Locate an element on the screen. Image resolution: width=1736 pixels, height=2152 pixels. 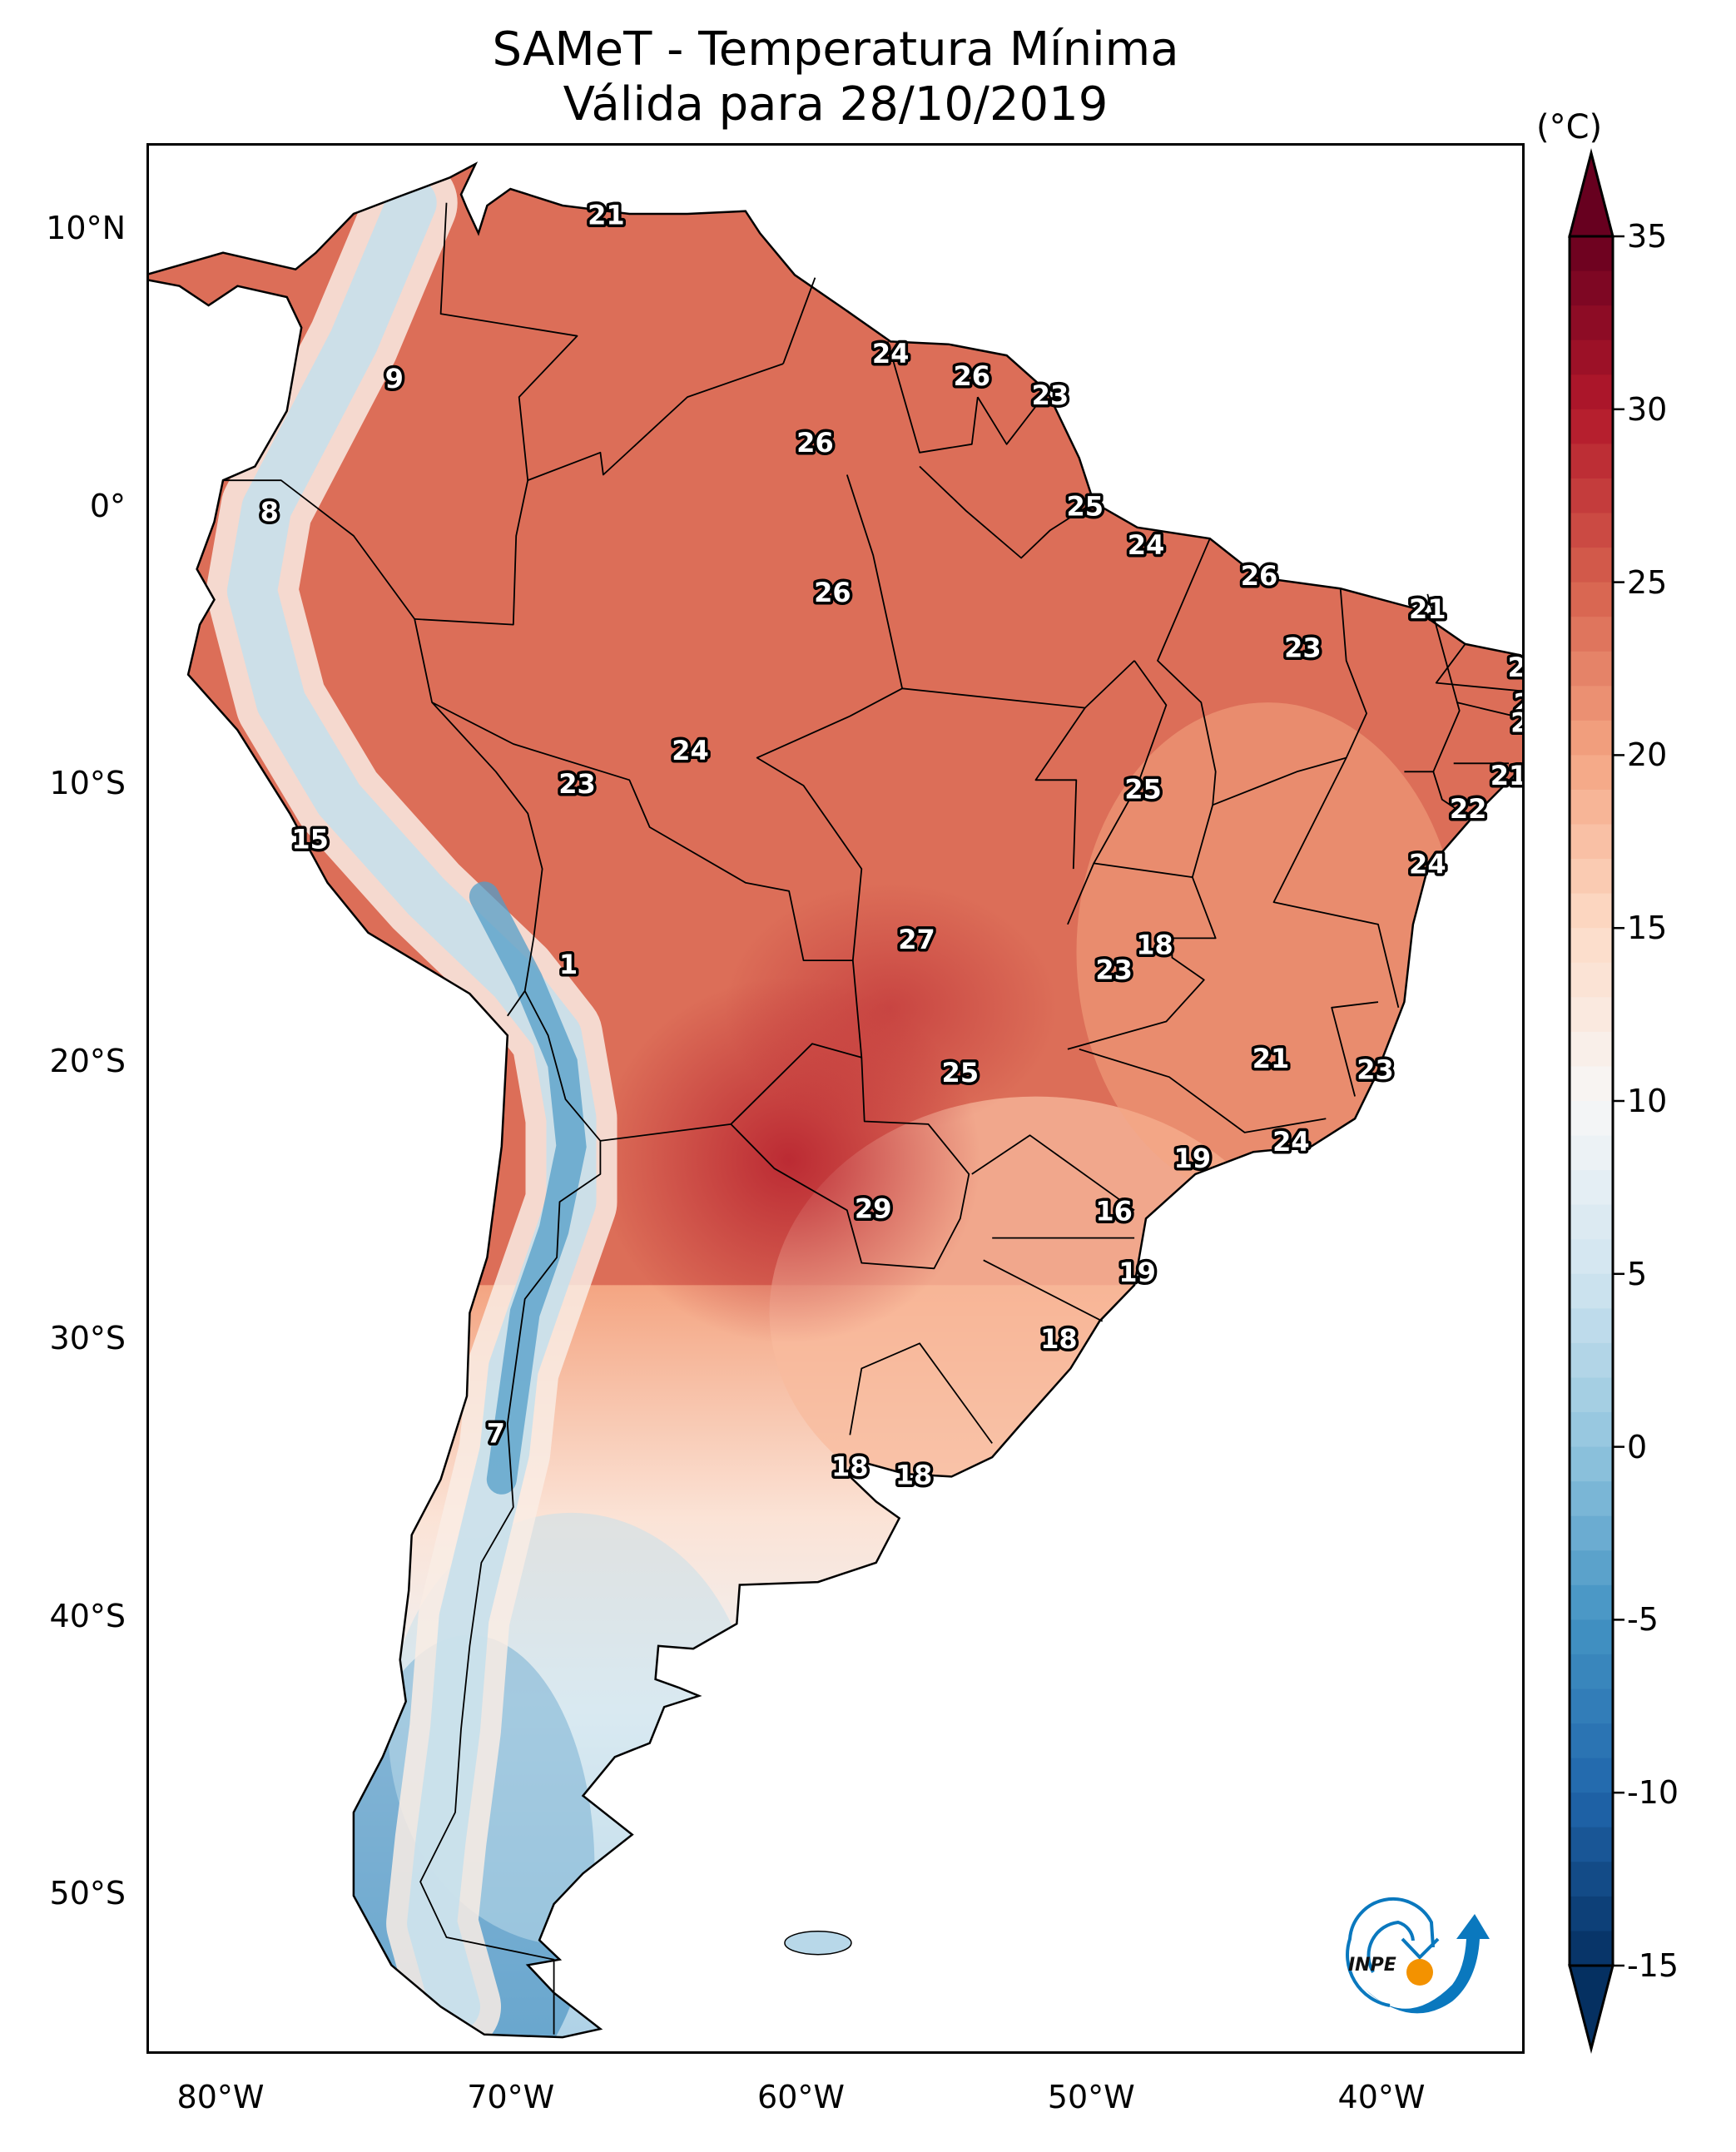
logo-arrow-up-icon is located at coordinates (1427, 1964).